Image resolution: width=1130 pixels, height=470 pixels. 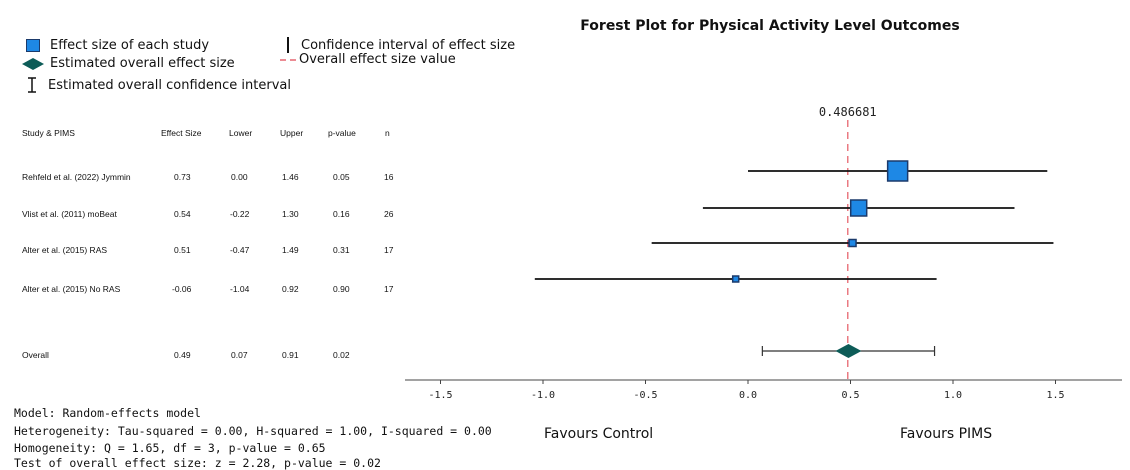 What do you see at coordinates (240, 289) in the screenshot?
I see `cell-lower: -1.04` at bounding box center [240, 289].